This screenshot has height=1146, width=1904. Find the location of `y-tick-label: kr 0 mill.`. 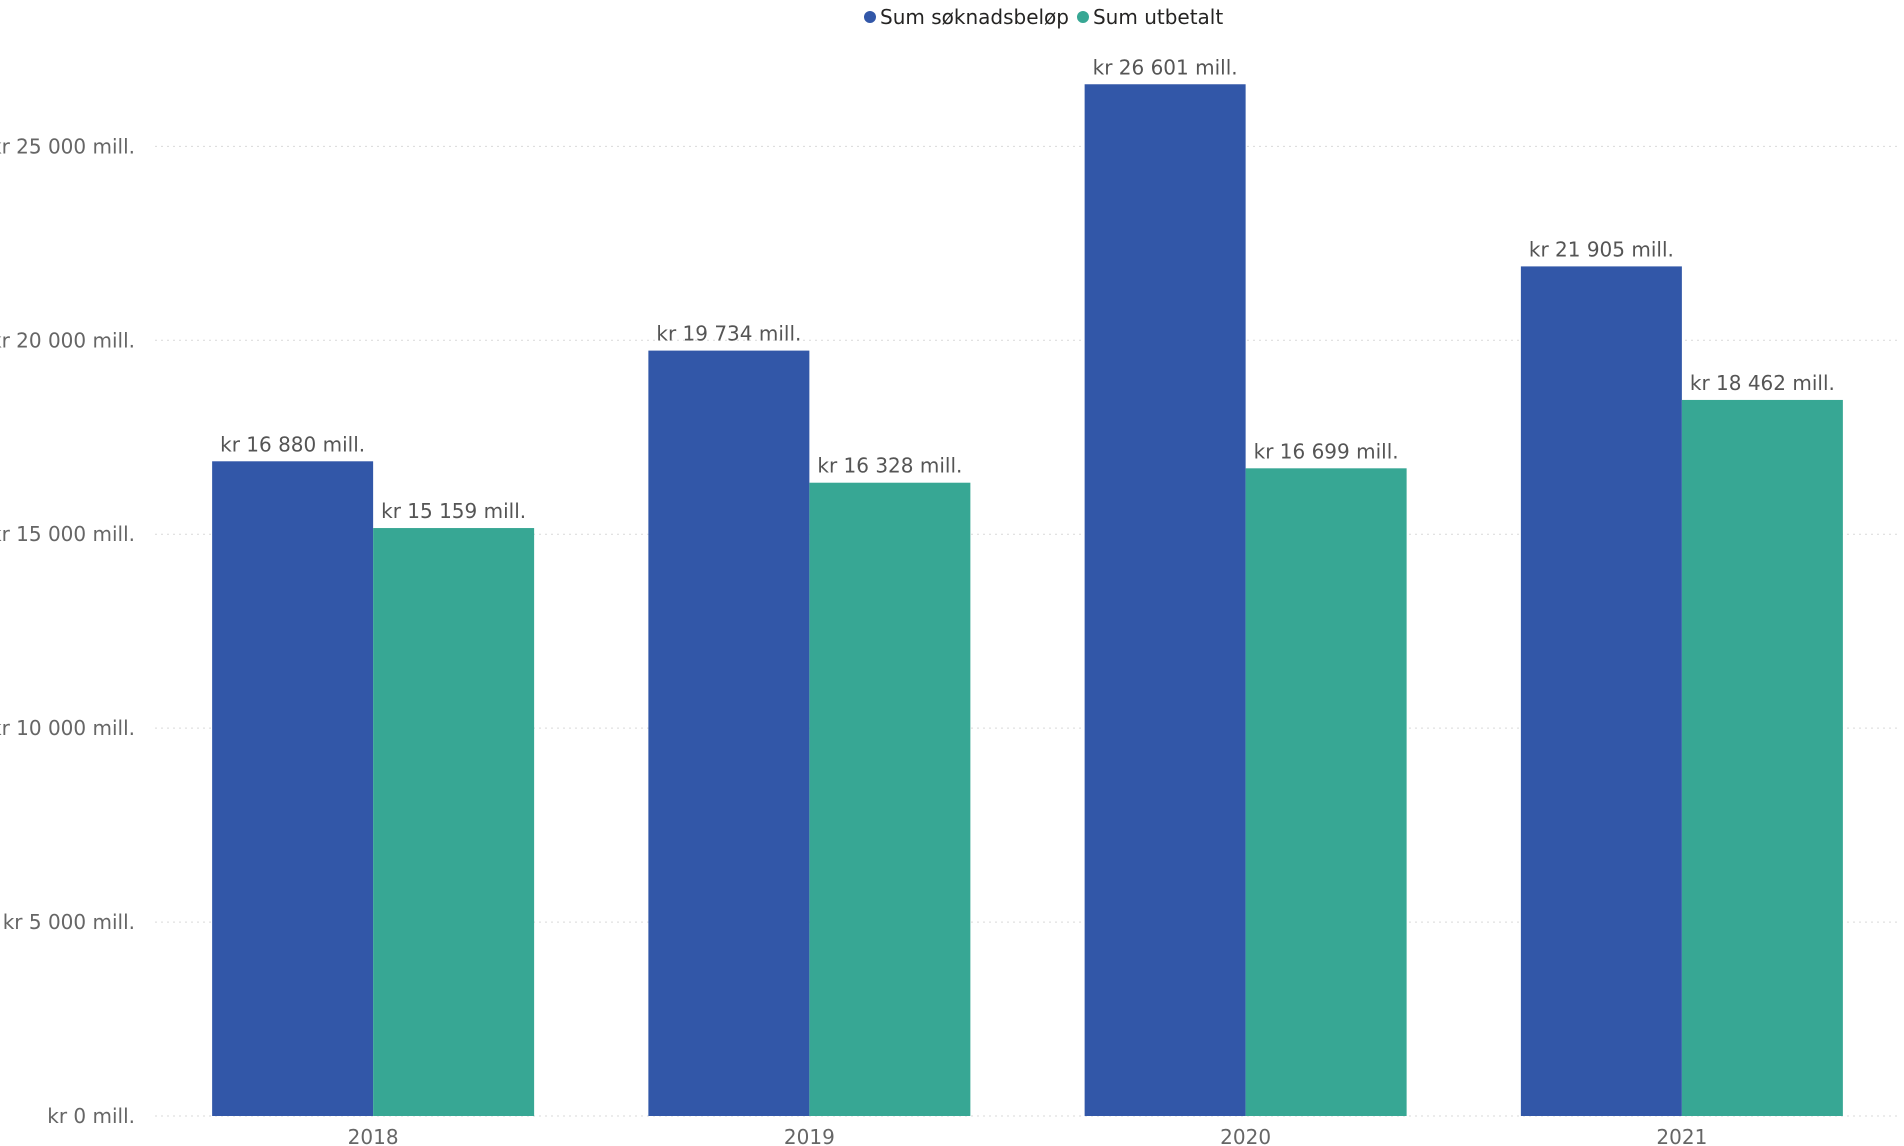

y-tick-label: kr 0 mill. is located at coordinates (91, 1116).